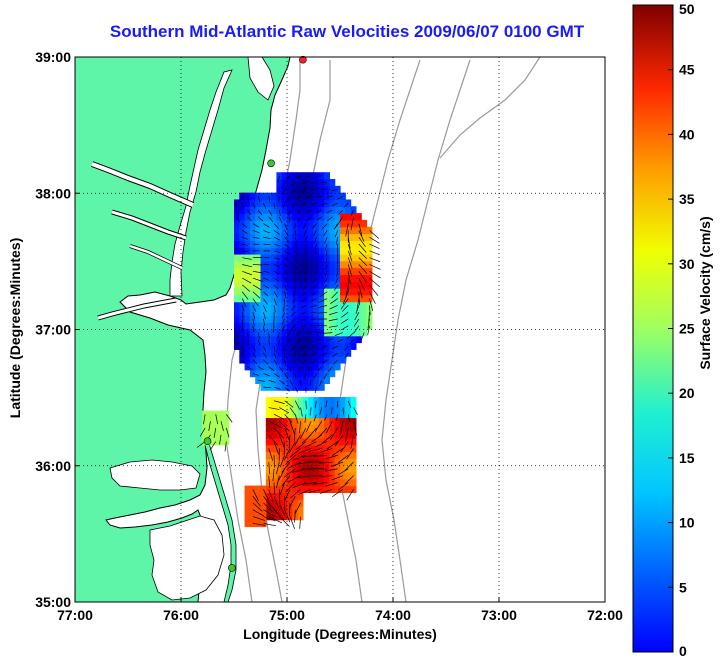 The image size is (724, 659). Describe the element at coordinates (687, 199) in the screenshot. I see `colorbar-tick-label: 35` at that location.